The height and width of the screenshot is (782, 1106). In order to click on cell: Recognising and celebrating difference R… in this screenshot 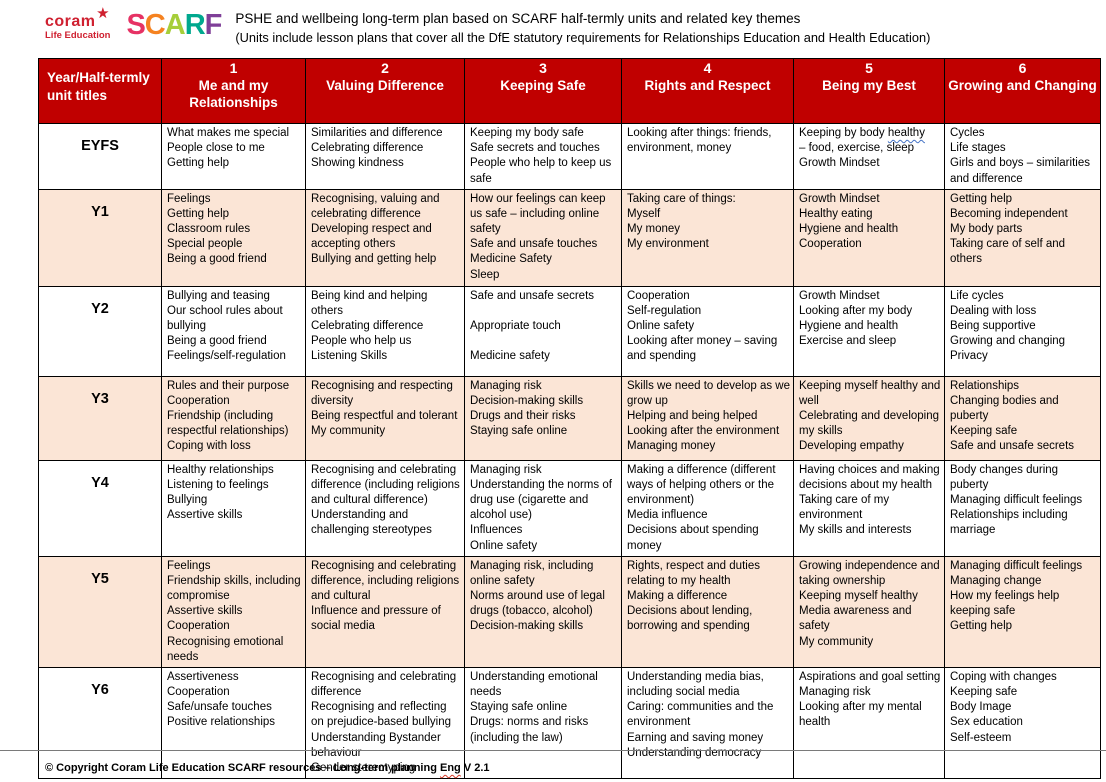, I will do `click(385, 723)`.